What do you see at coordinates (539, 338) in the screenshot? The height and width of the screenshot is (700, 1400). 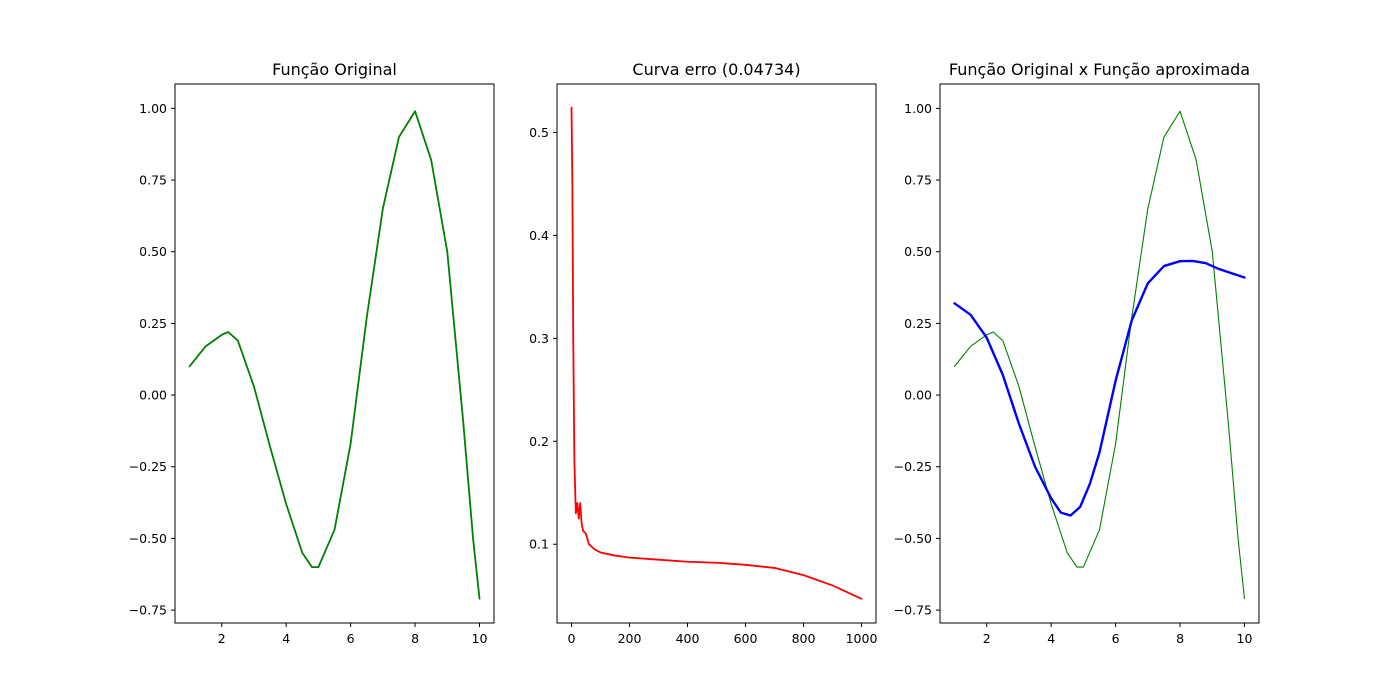 I see `y-tick-label: 0.3` at bounding box center [539, 338].